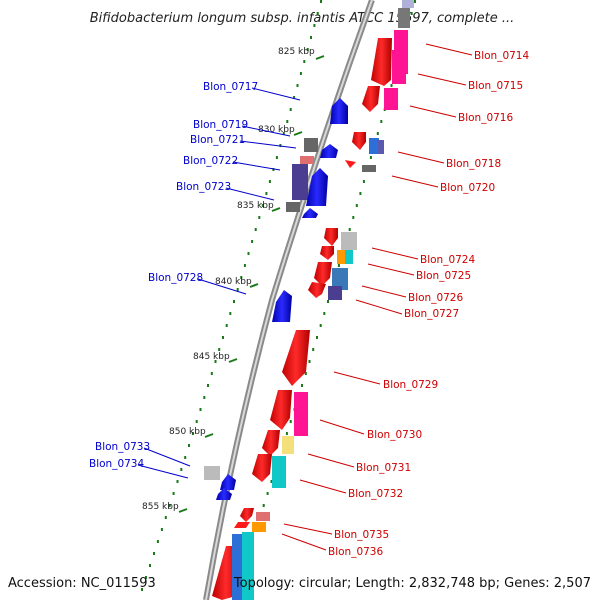 This screenshot has height=600, width=600. Describe the element at coordinates (383, 468) in the screenshot. I see `gene-label: Blon_0731` at that location.